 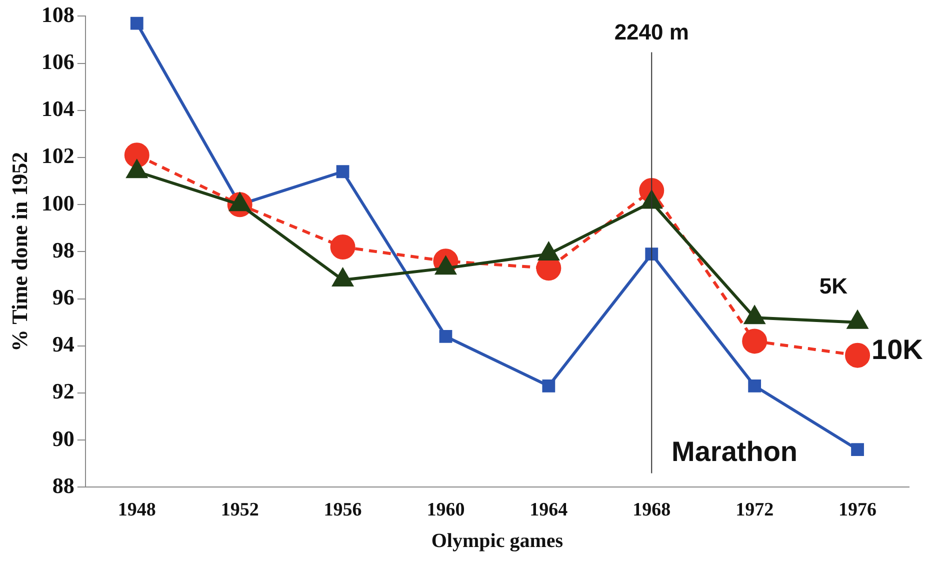 What do you see at coordinates (735, 452) in the screenshot?
I see `series-label: Marathon` at bounding box center [735, 452].